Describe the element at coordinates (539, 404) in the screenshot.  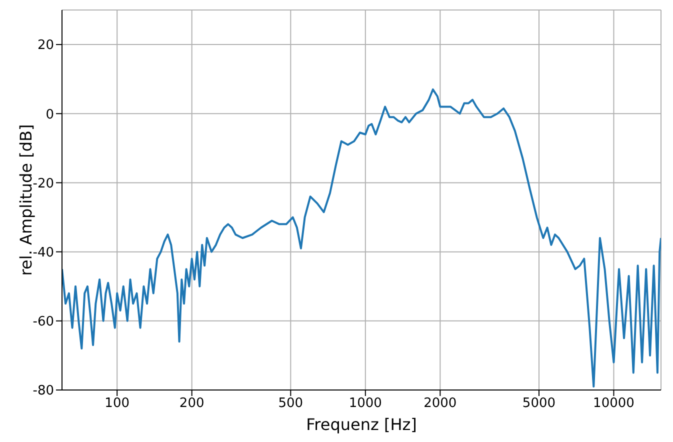
I see `x-tick-label: 5000` at that location.